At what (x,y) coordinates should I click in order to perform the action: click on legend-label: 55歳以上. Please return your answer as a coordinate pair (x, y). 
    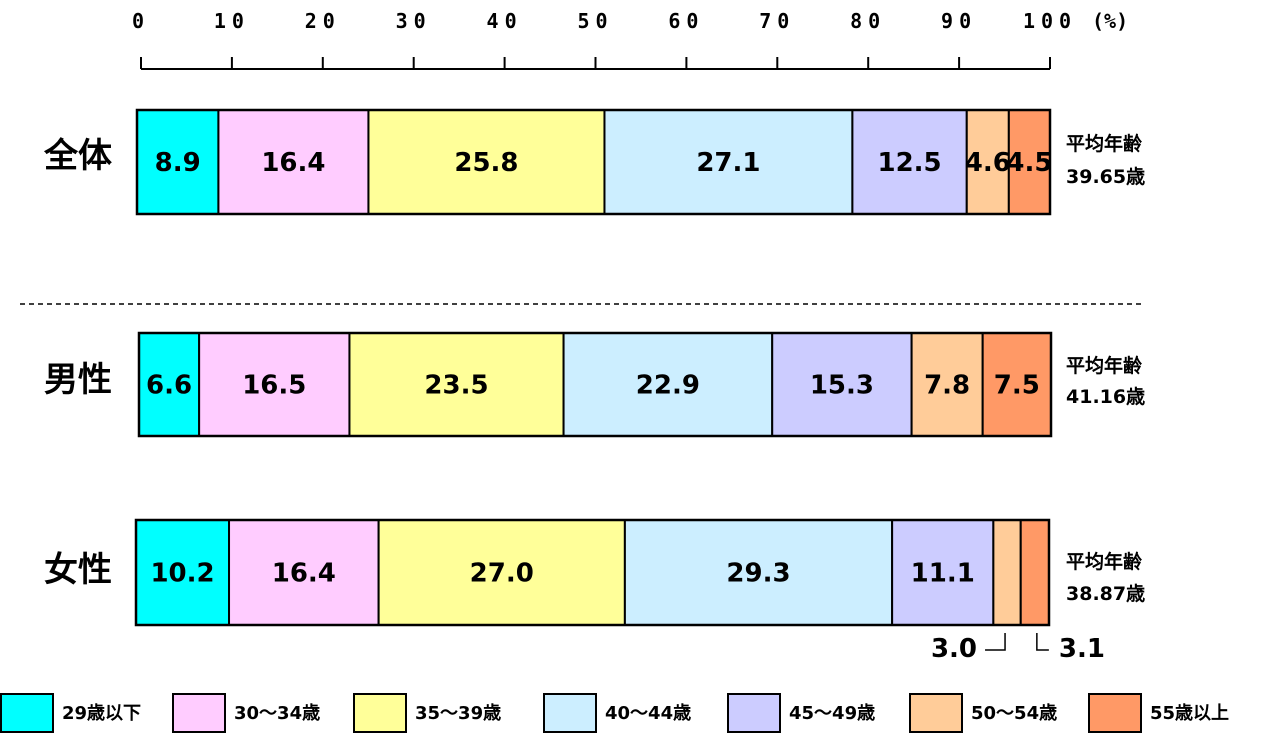
    Looking at the image, I should click on (1189, 713).